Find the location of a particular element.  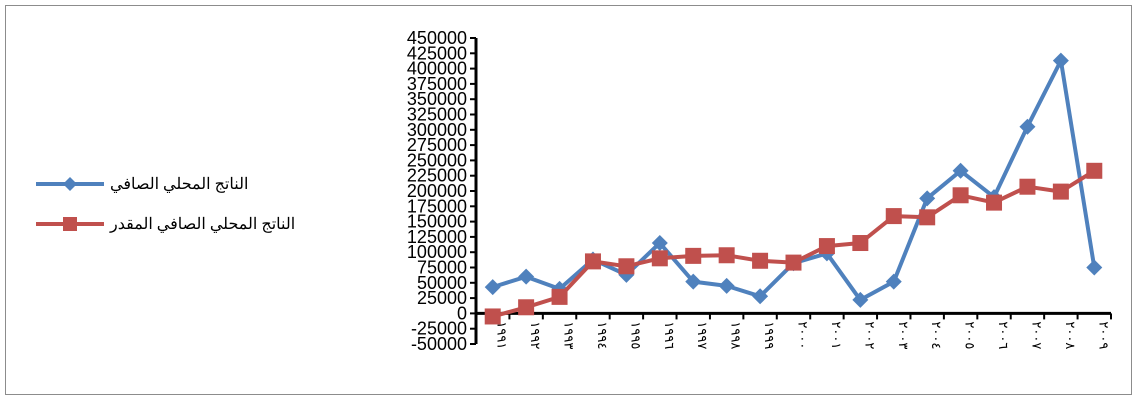

y-tick-label: 200000 is located at coordinates (437, 191).